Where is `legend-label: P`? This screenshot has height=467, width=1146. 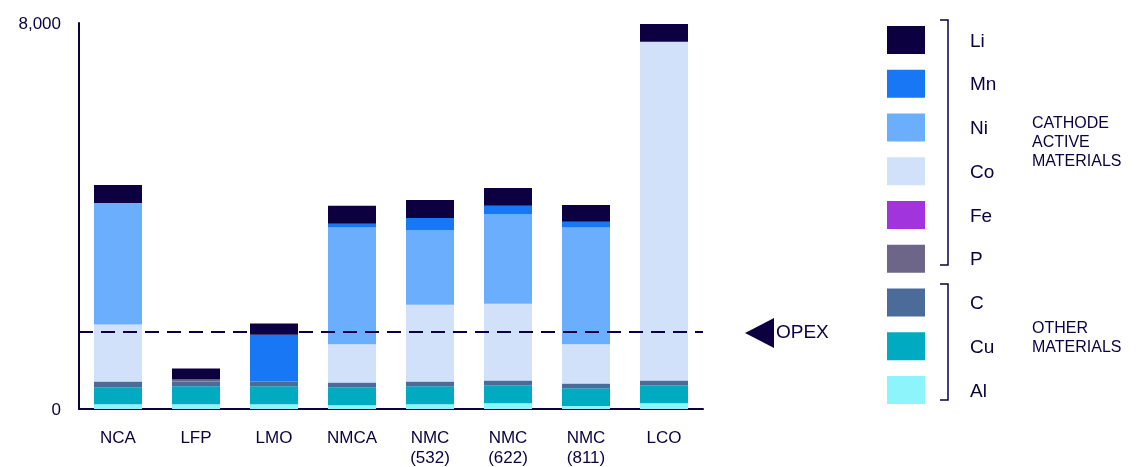
legend-label: P is located at coordinates (976, 259).